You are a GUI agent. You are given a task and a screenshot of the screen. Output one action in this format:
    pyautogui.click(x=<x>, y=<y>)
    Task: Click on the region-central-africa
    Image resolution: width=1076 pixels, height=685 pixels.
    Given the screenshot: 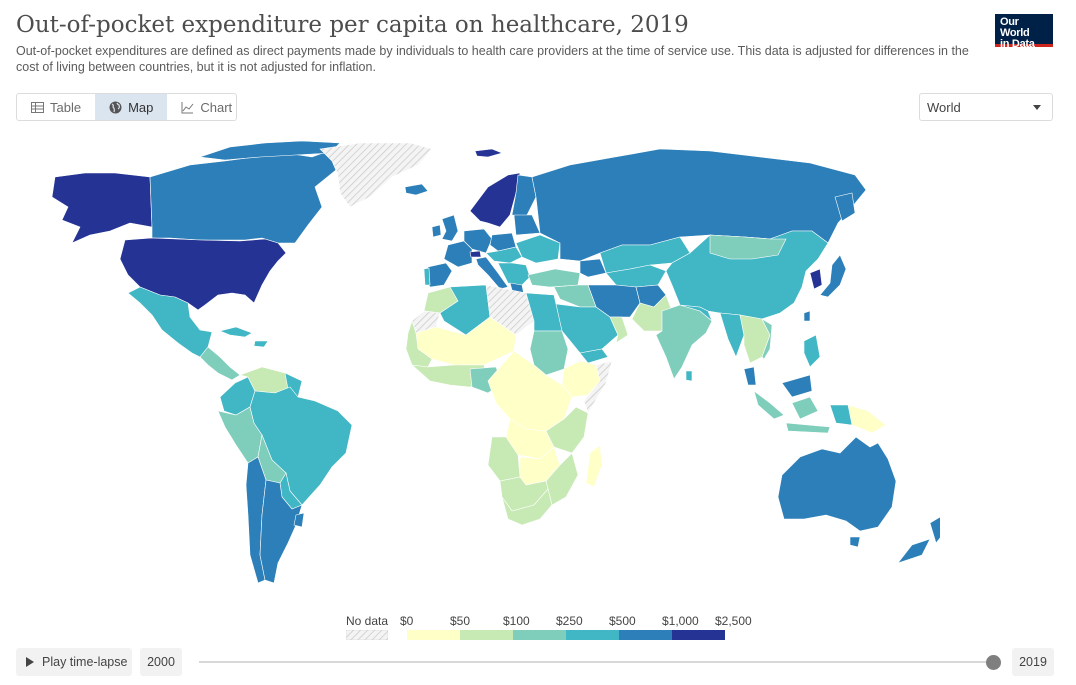 What is the action you would take?
    pyautogui.click(x=530, y=391)
    